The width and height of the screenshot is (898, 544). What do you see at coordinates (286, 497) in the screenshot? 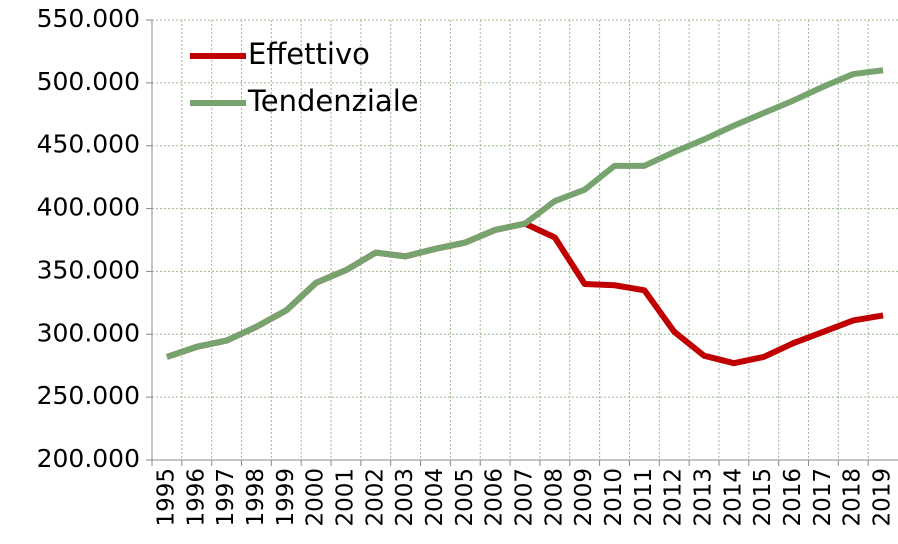
I see `x-tick-label: 1999` at bounding box center [286, 497].